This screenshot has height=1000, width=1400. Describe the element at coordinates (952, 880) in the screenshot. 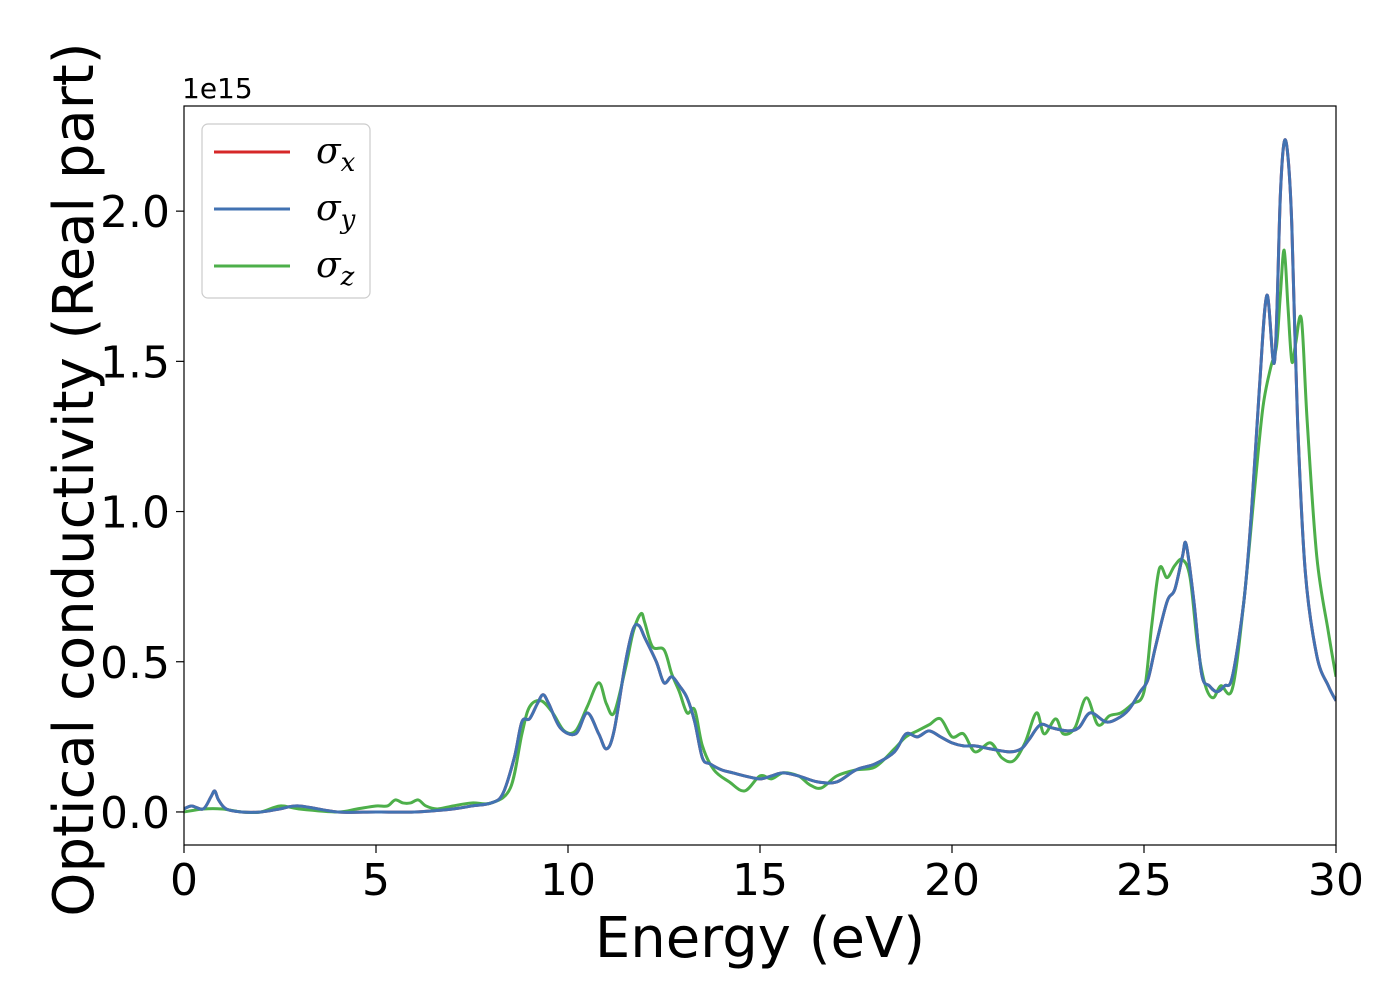

I see `x-tick-label: 20` at that location.